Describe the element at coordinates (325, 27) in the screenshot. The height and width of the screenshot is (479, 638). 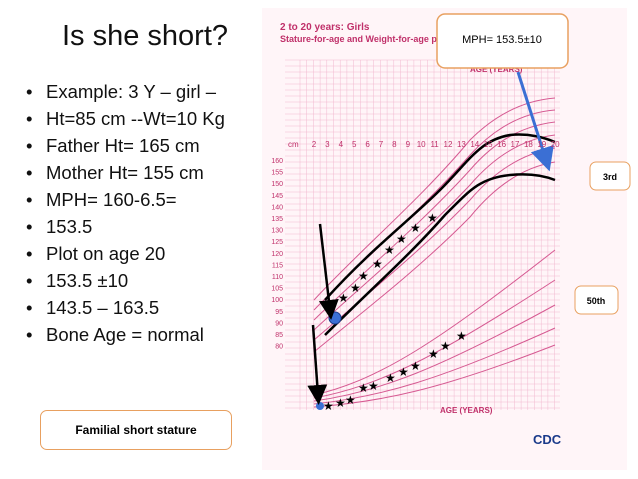
I see `chart-header: 2 to 20 years: Girls` at that location.